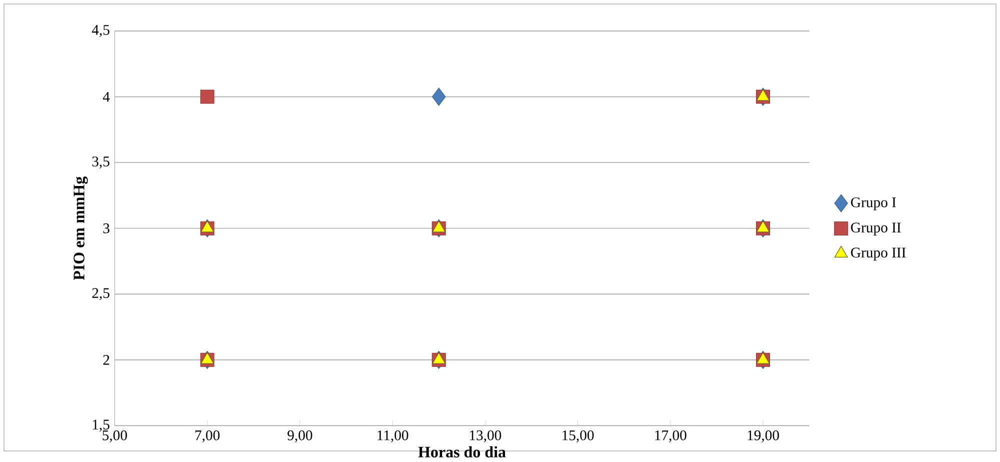 Image resolution: width=1000 pixels, height=462 pixels. Describe the element at coordinates (101, 426) in the screenshot. I see `y-tick-label: 1,5` at that location.